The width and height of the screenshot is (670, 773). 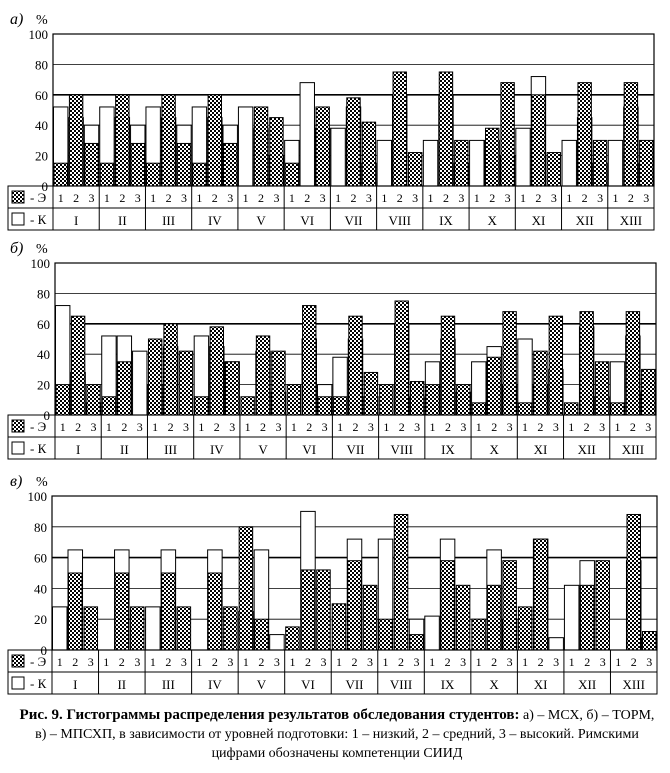 What do you see at coordinates (263, 449) in the screenshot?
I see `category-label: V` at bounding box center [263, 449].